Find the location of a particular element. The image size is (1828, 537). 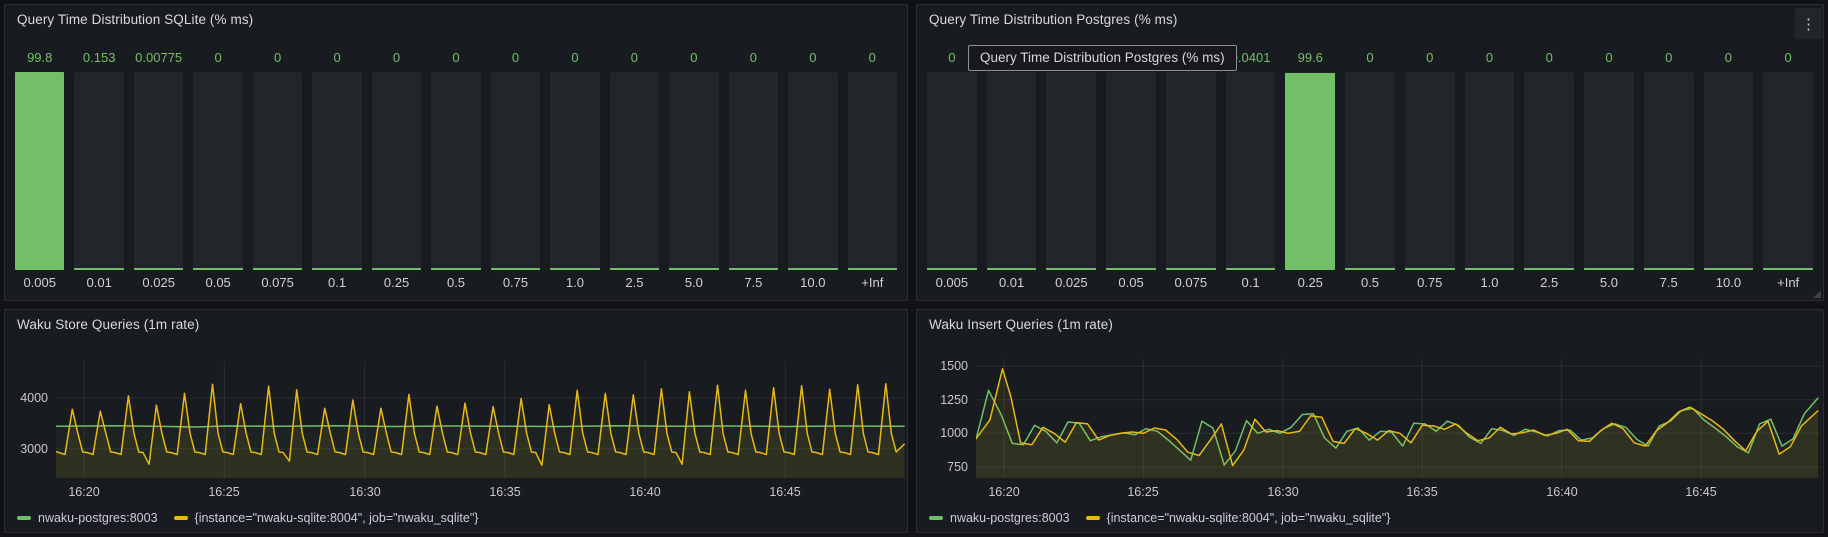

hist-bar-0.01: 0.153 0.01 is located at coordinates (99, 170).